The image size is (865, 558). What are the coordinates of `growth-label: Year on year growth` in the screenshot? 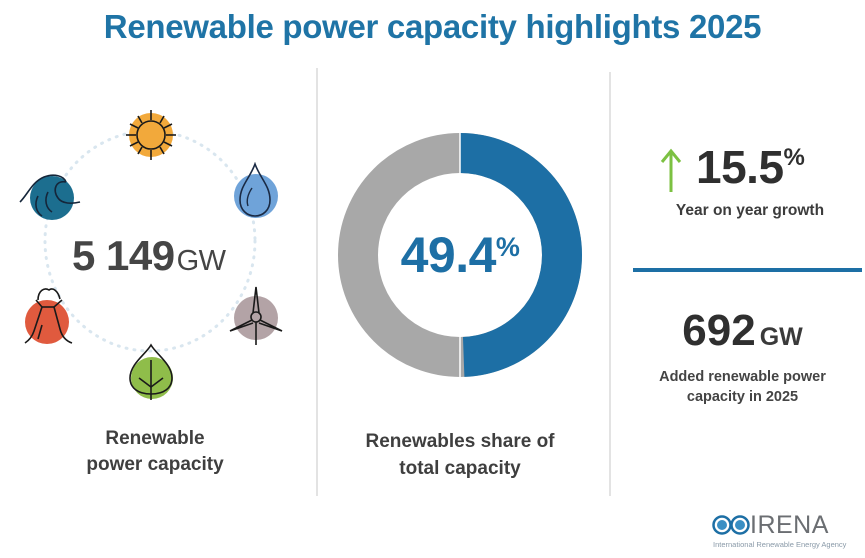 It's located at (750, 210).